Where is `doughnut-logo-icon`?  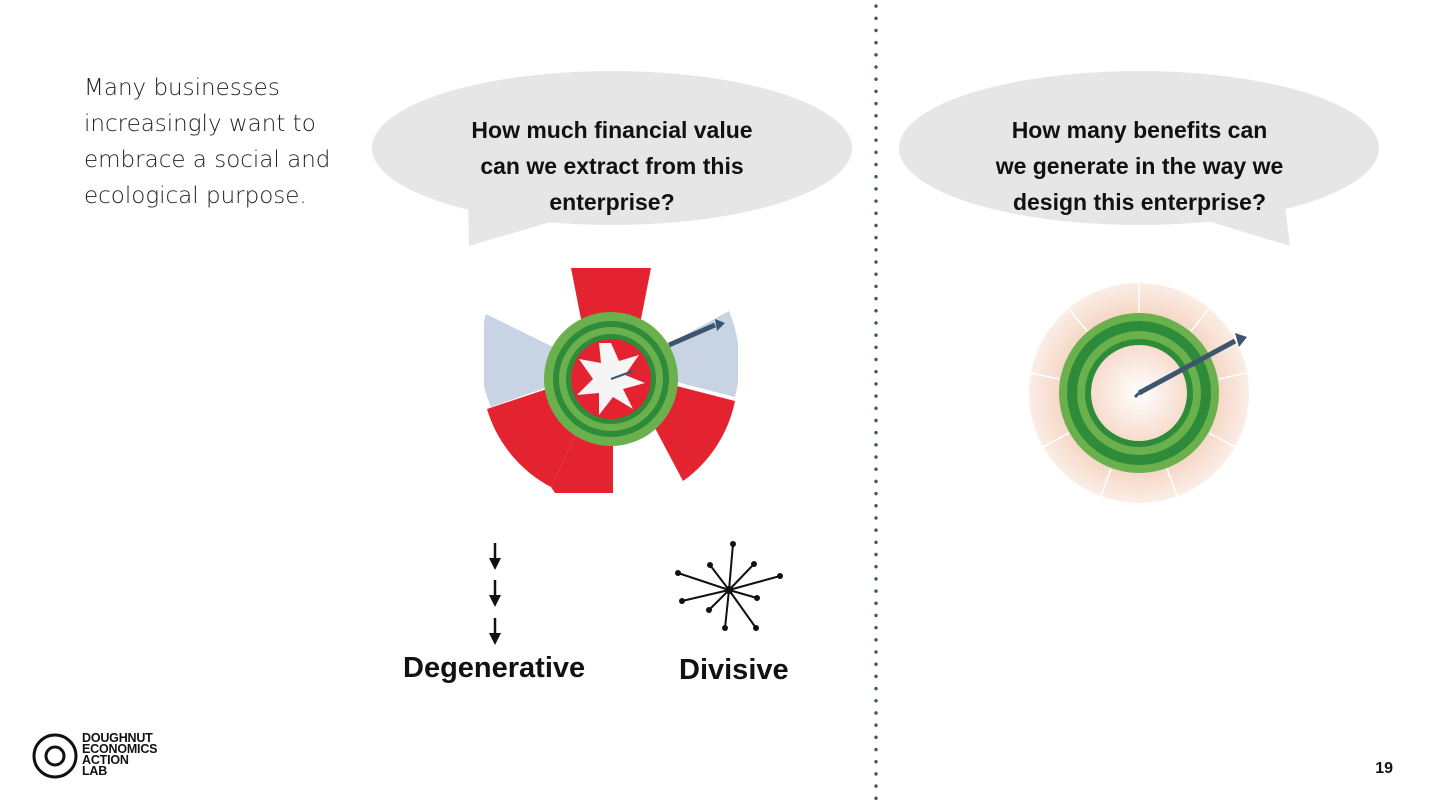
doughnut-logo-icon is located at coordinates (55, 756).